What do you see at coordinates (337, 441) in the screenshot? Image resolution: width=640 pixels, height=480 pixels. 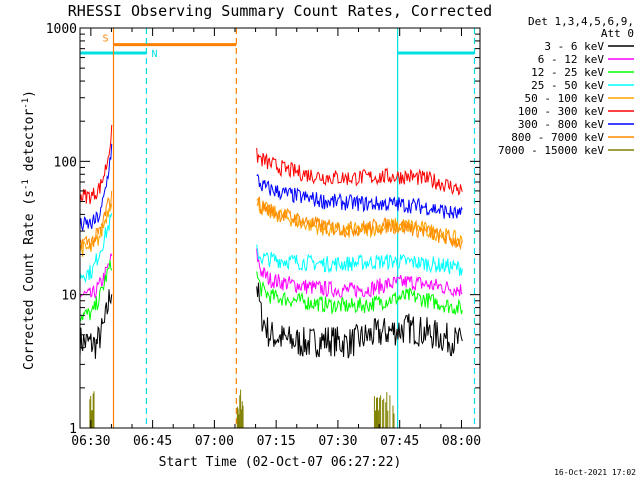 I see `x-tick-label-4: 07:30` at bounding box center [337, 441].